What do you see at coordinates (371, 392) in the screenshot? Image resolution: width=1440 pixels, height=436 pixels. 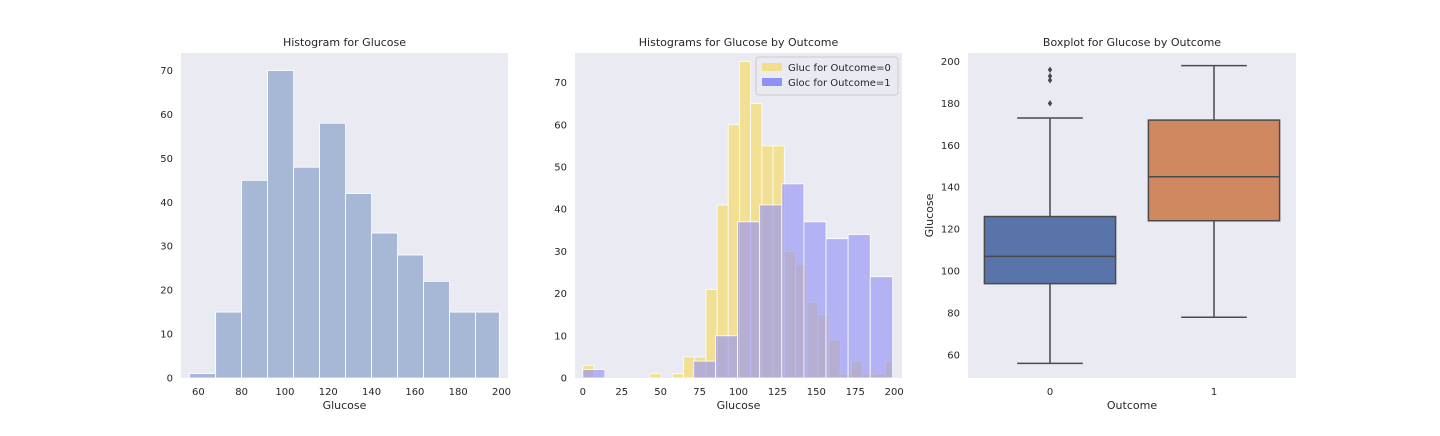 I see `x-tick-label: 140` at bounding box center [371, 392].